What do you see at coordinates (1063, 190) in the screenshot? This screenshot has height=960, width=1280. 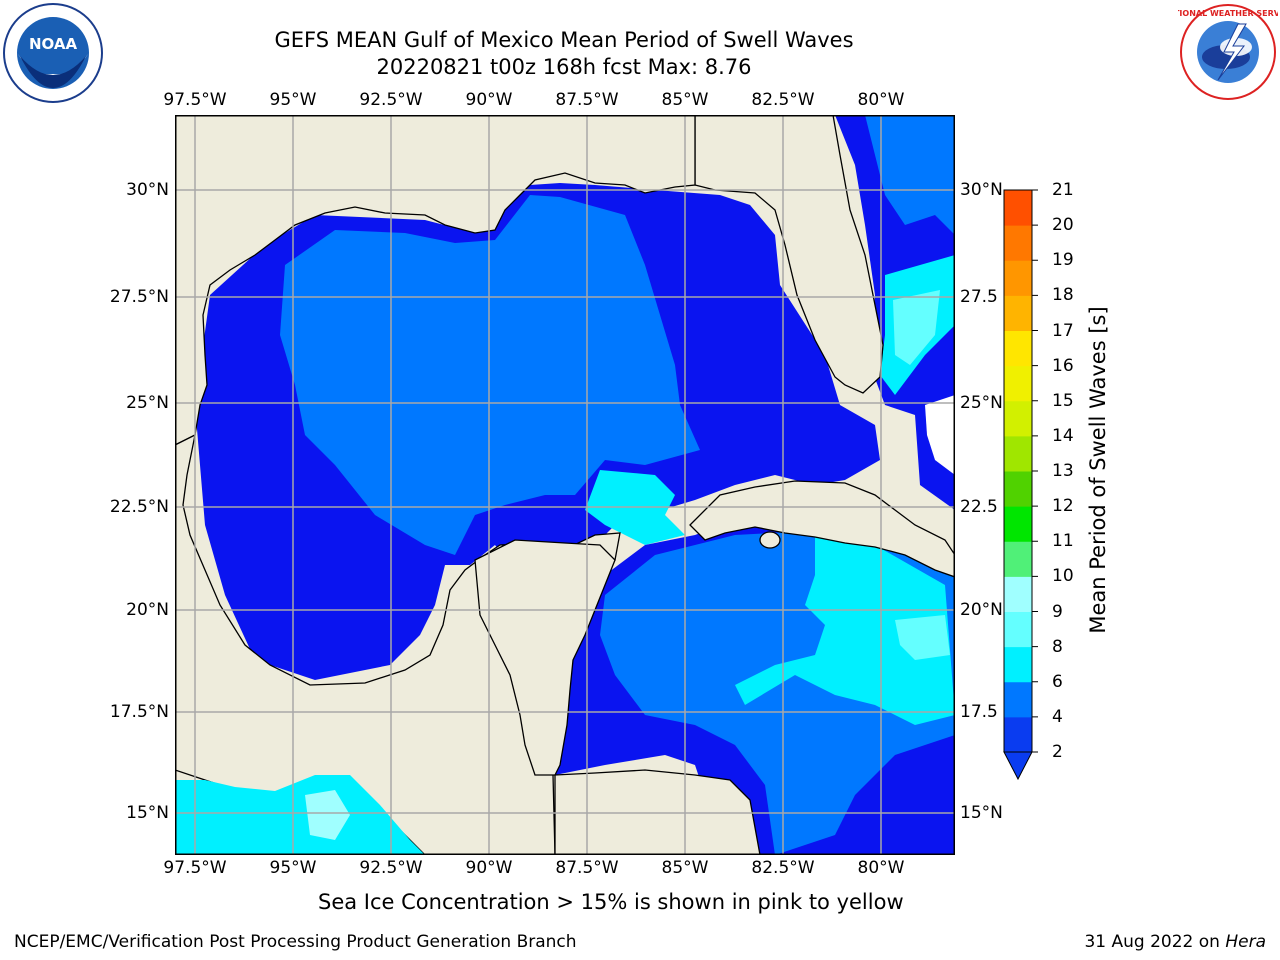 I see `colorbar-tick-label: 21` at bounding box center [1063, 190].